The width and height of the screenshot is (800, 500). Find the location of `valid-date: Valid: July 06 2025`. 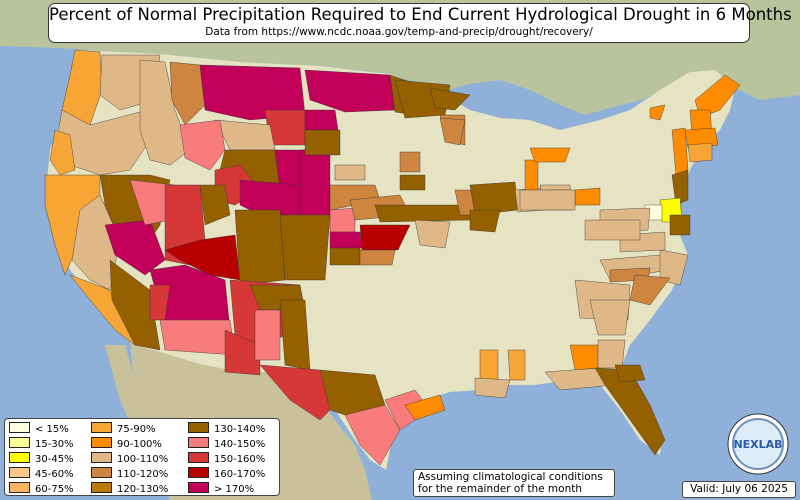

valid-date: Valid: July 06 2025 is located at coordinates (739, 489).